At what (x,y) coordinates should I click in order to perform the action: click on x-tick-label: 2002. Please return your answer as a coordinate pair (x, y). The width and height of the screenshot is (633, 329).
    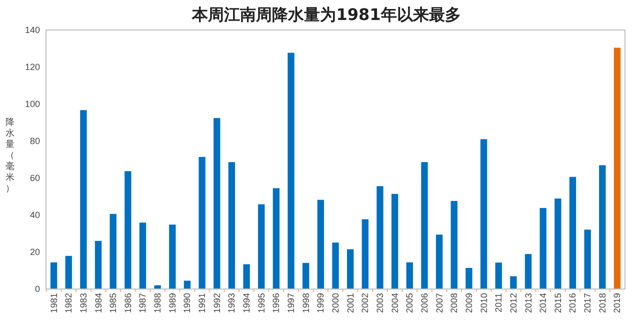
    Looking at the image, I should click on (365, 303).